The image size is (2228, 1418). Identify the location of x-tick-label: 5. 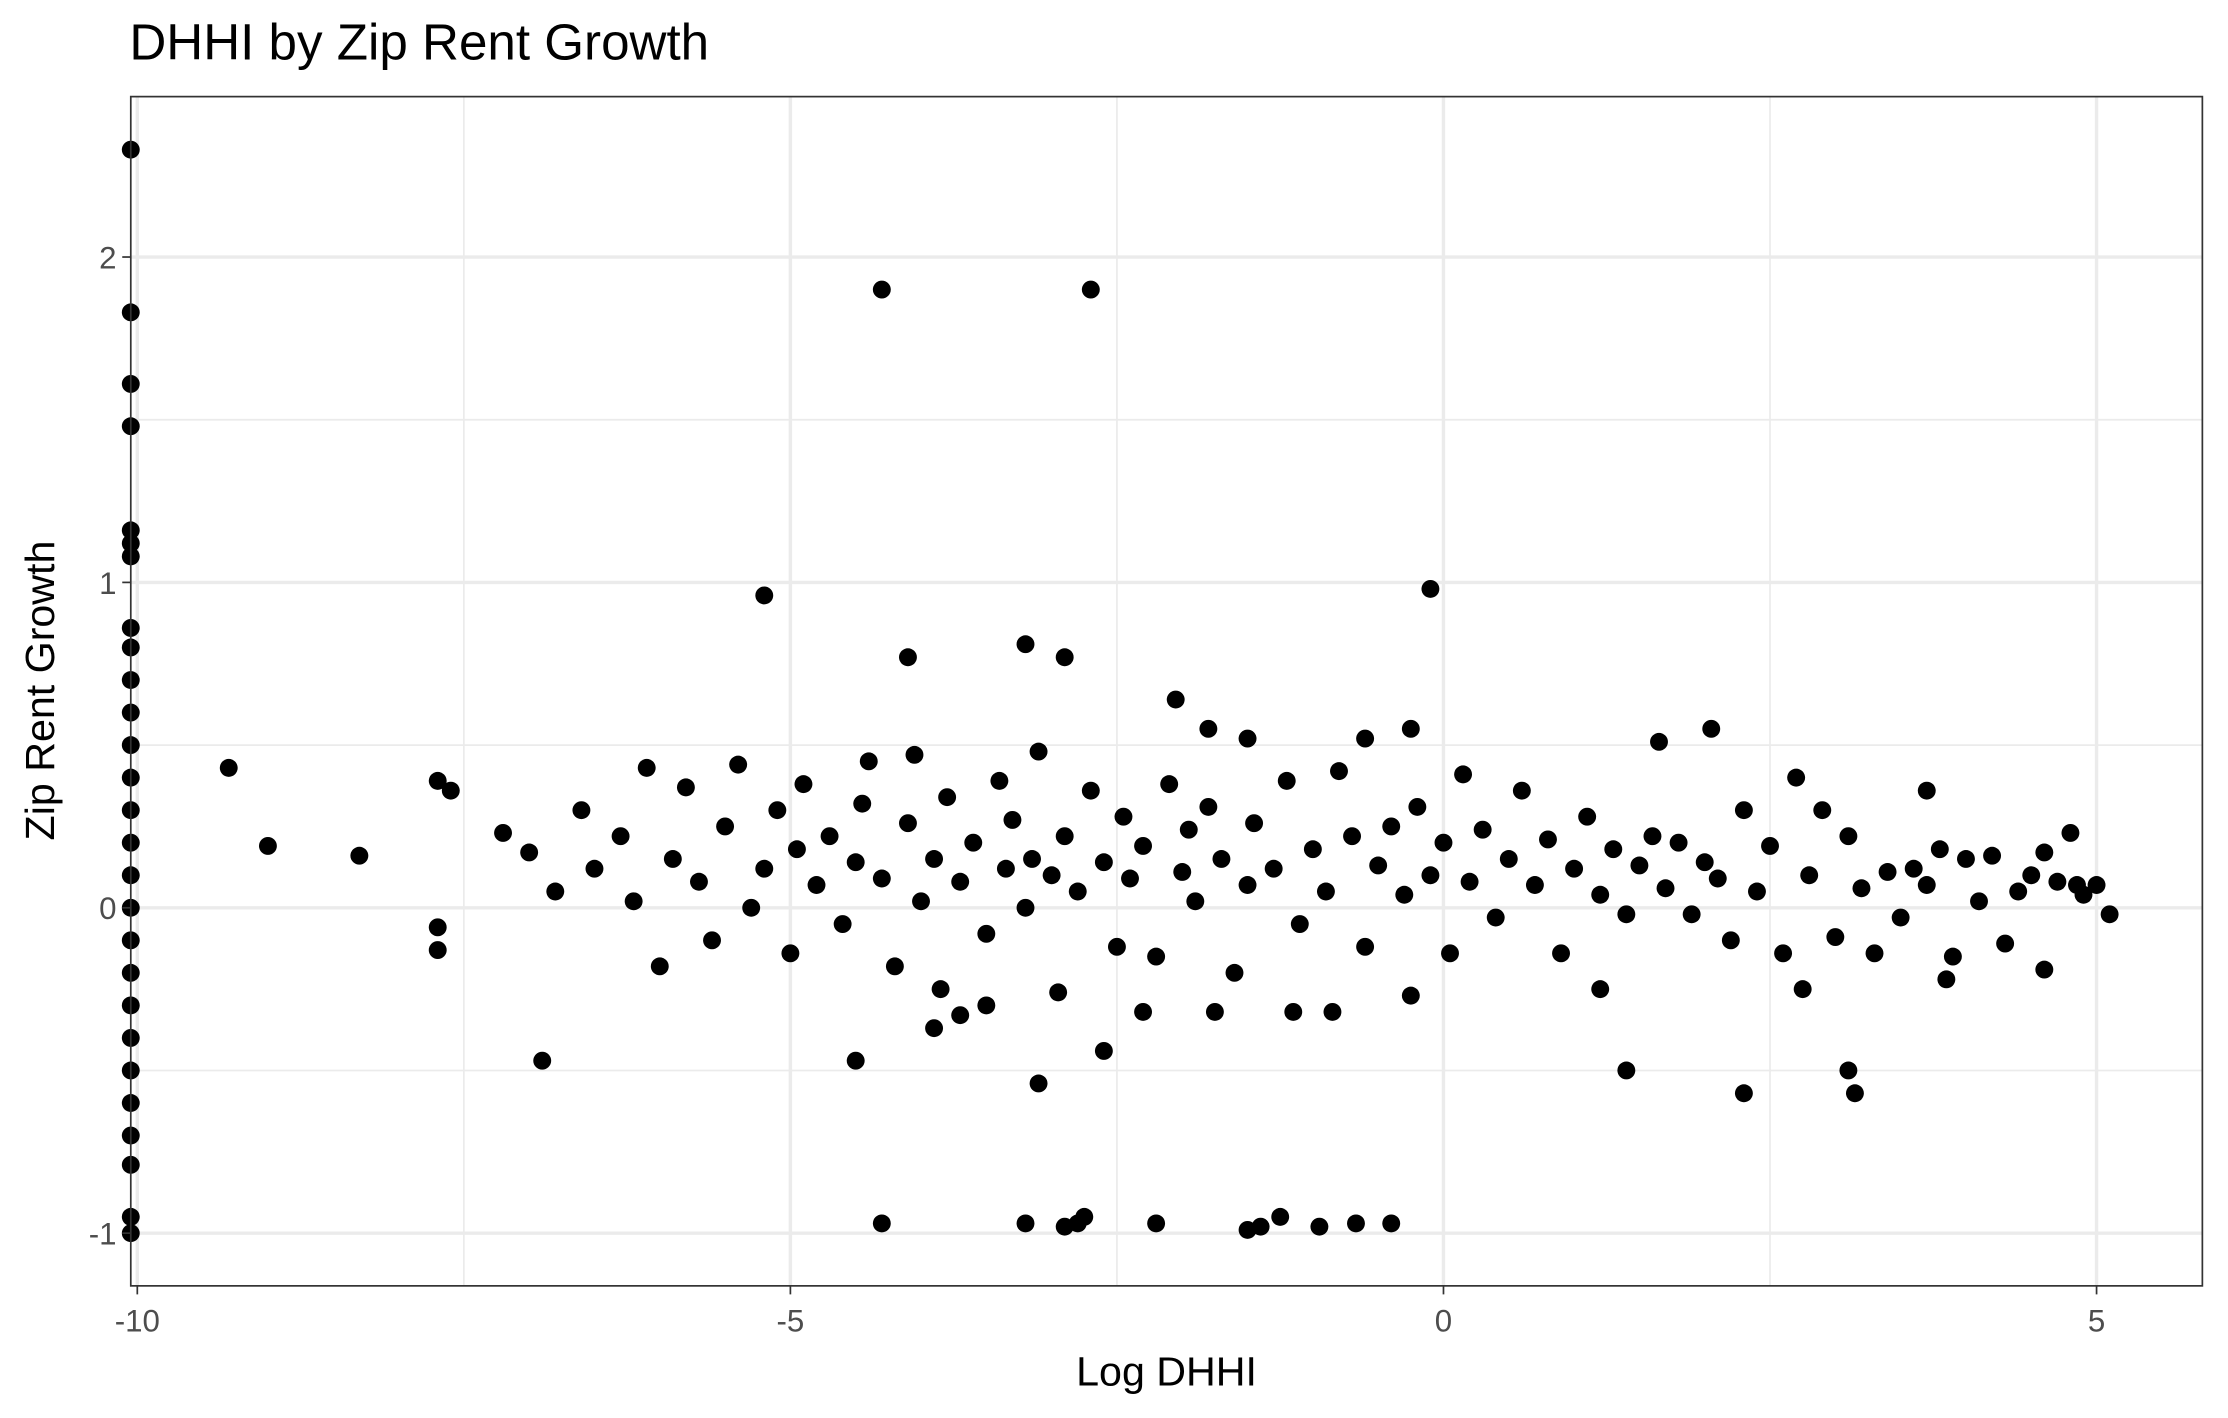
(2096, 1320).